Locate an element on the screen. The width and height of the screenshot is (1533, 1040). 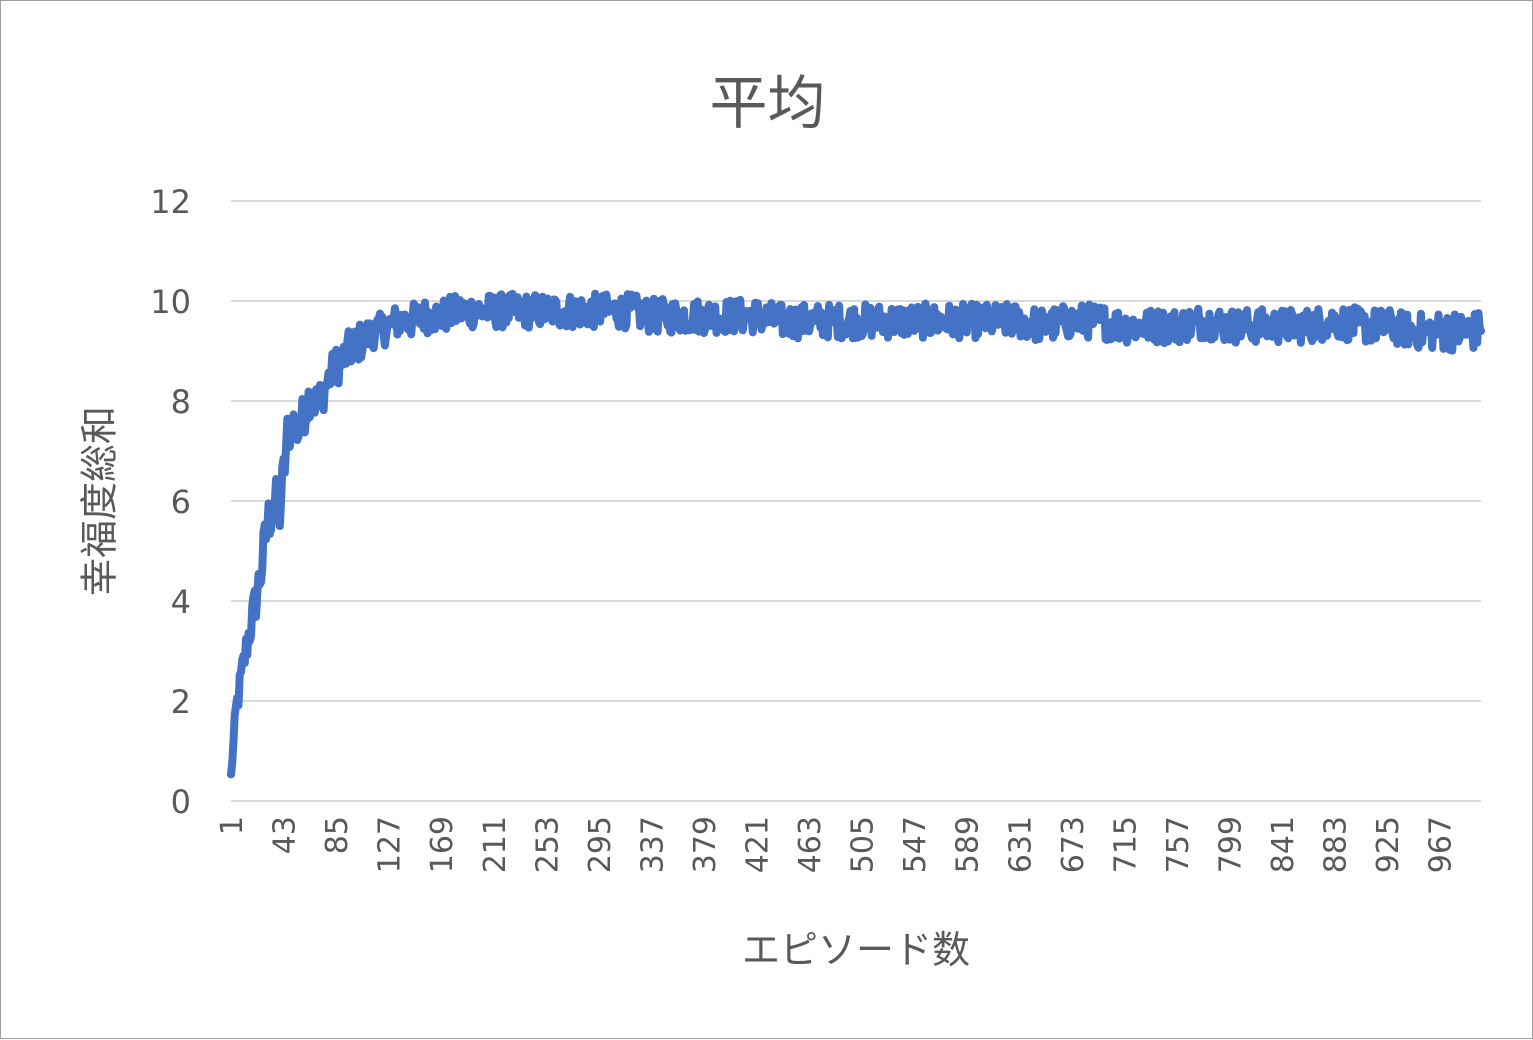
x-axis-label: エピソード数 is located at coordinates (856, 950).